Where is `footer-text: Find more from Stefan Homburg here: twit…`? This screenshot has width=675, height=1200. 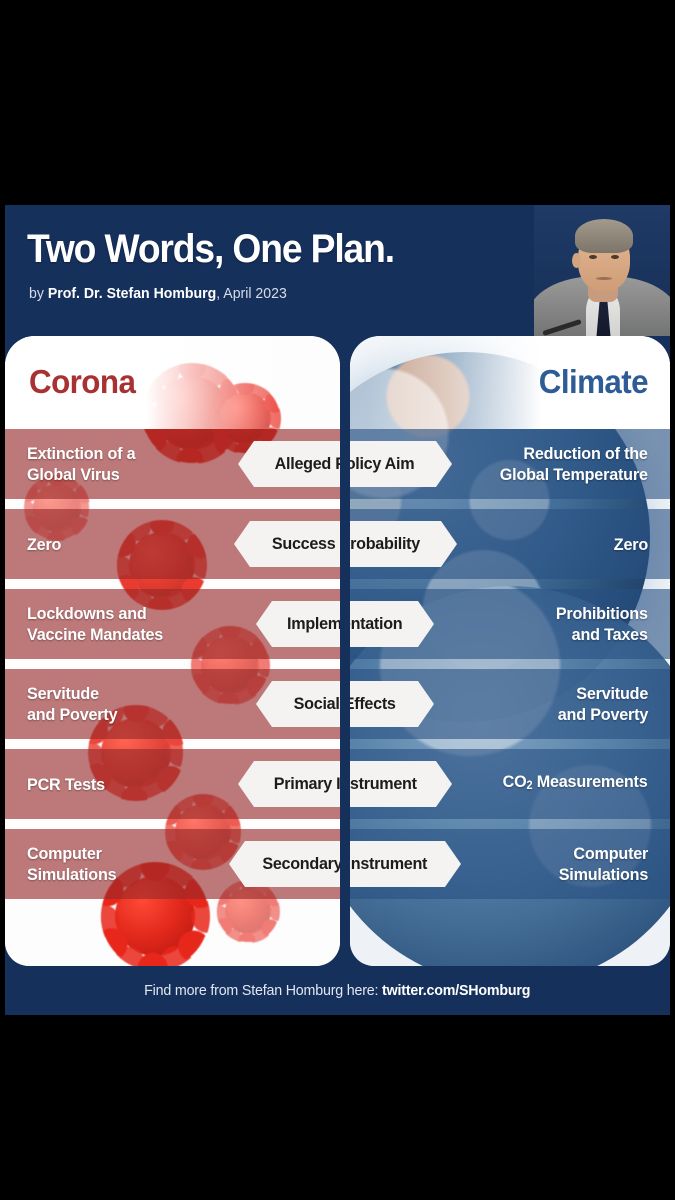
footer-text: Find more from Stefan Homburg here: twit… is located at coordinates (337, 990).